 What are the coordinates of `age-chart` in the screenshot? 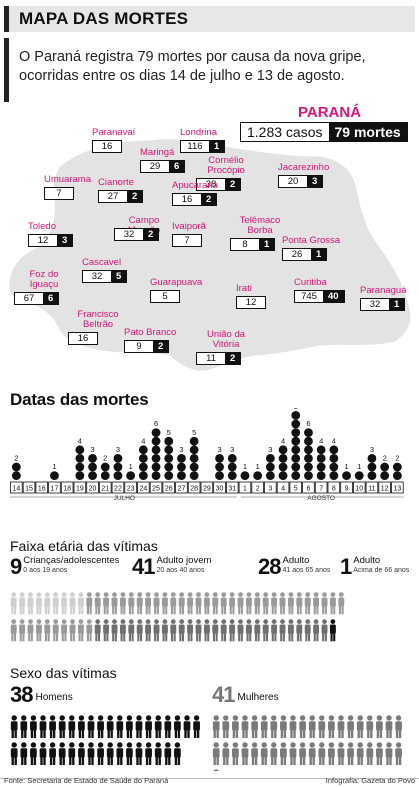 It's located at (177, 617).